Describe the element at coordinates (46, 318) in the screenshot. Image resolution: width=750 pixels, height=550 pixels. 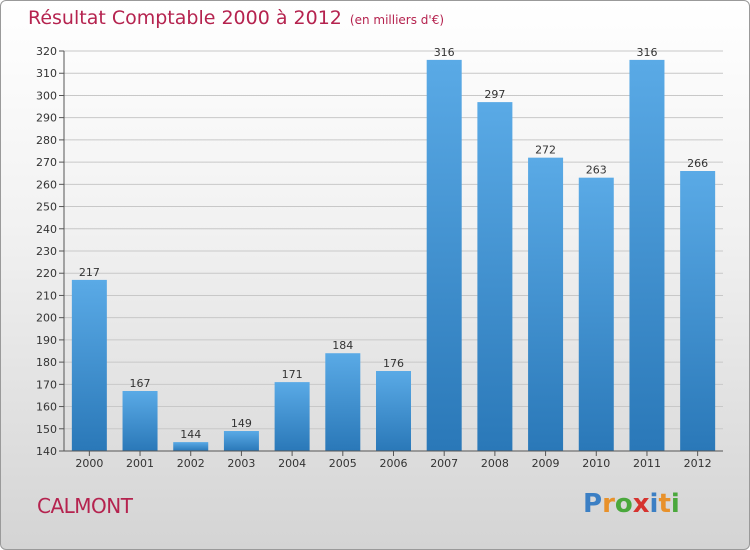
I see `y-tick-label: 200` at that location.